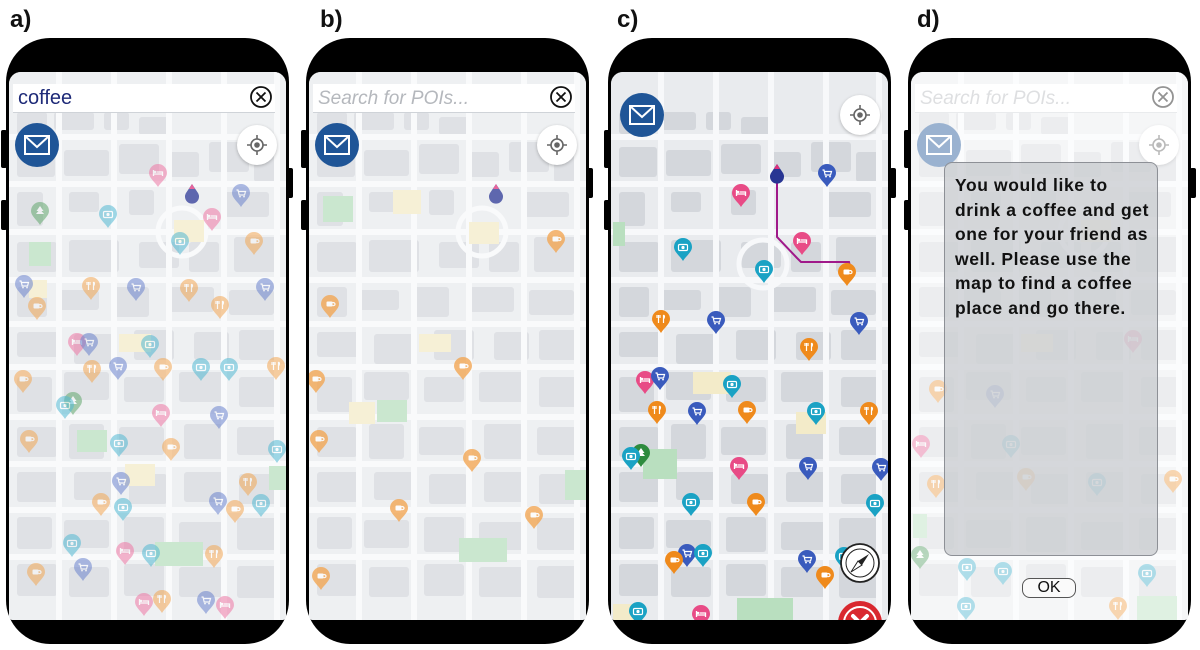 The height and width of the screenshot is (650, 1200). I want to click on search-bar: coffee, so click(144, 98).